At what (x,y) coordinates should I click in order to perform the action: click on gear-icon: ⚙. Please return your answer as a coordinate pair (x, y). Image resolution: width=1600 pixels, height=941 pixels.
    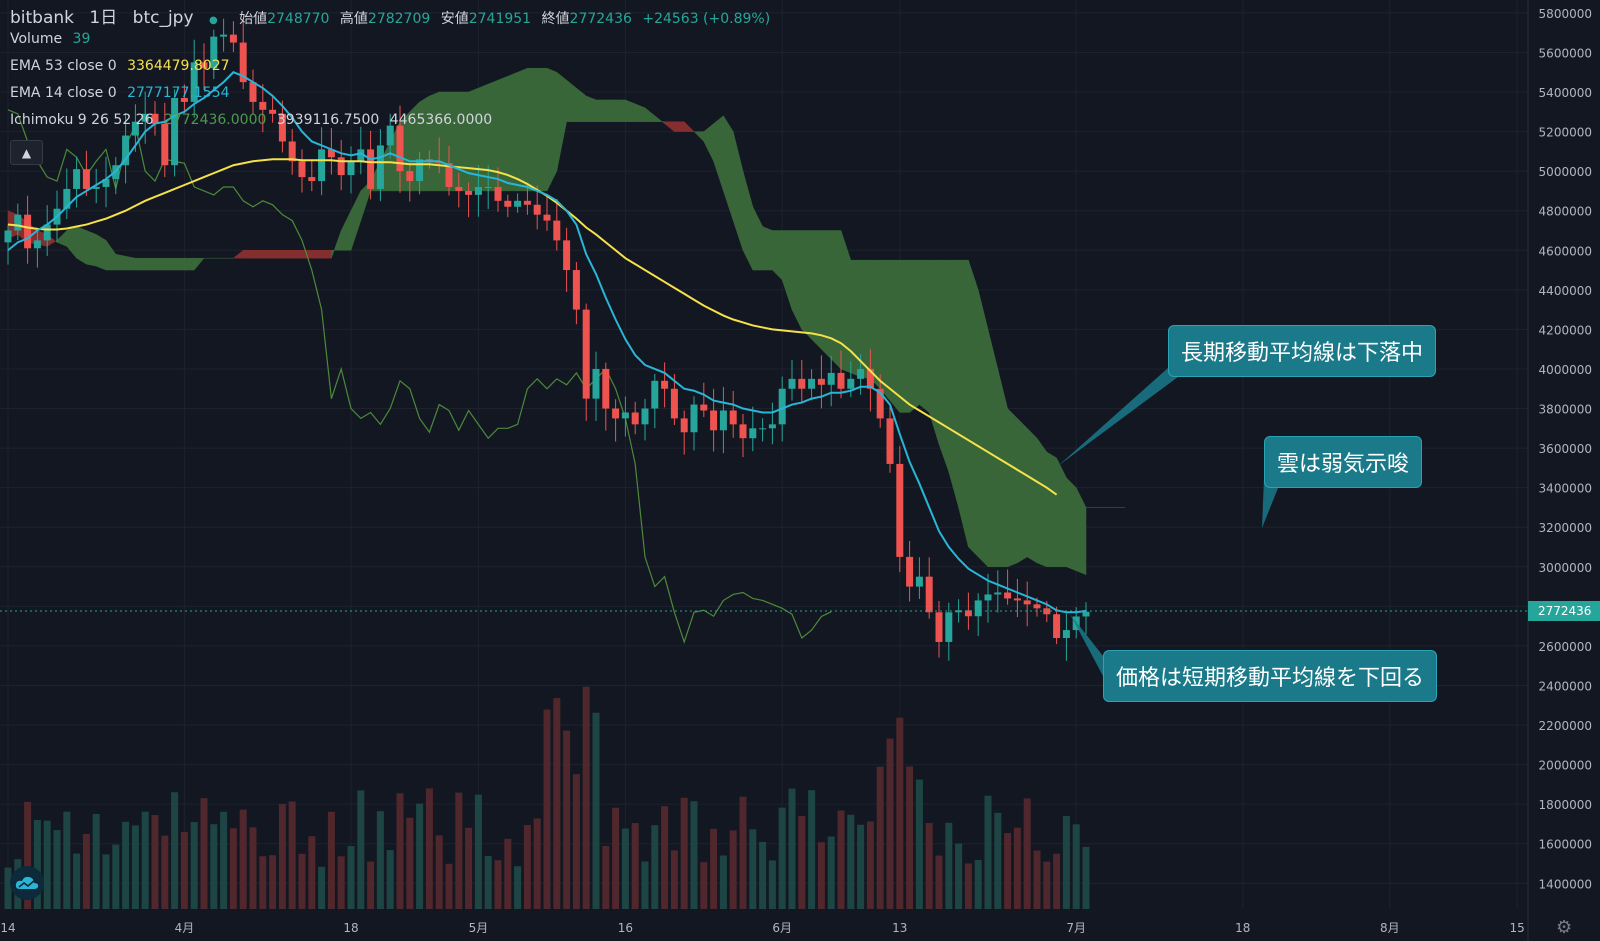
    Looking at the image, I should click on (1564, 927).